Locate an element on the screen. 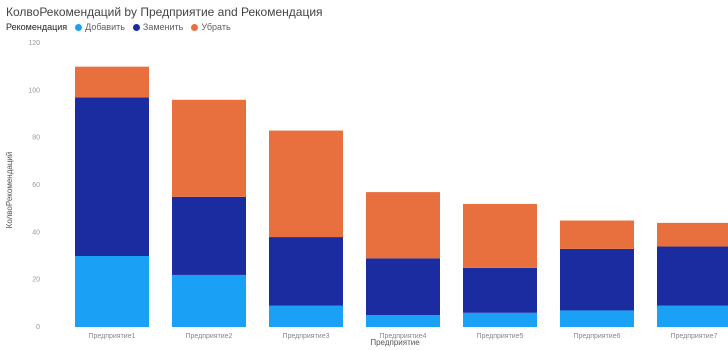  x-category-label: Предприятие7 is located at coordinates (693, 336).